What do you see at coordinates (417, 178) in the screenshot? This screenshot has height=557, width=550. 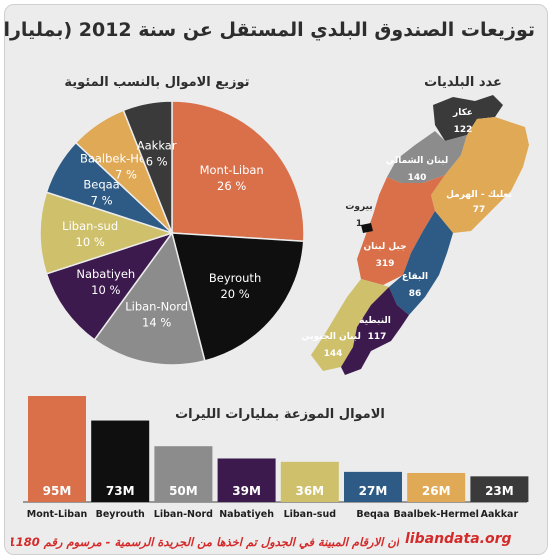 I see `map-label-liban-nord-count: 140` at bounding box center [417, 178].